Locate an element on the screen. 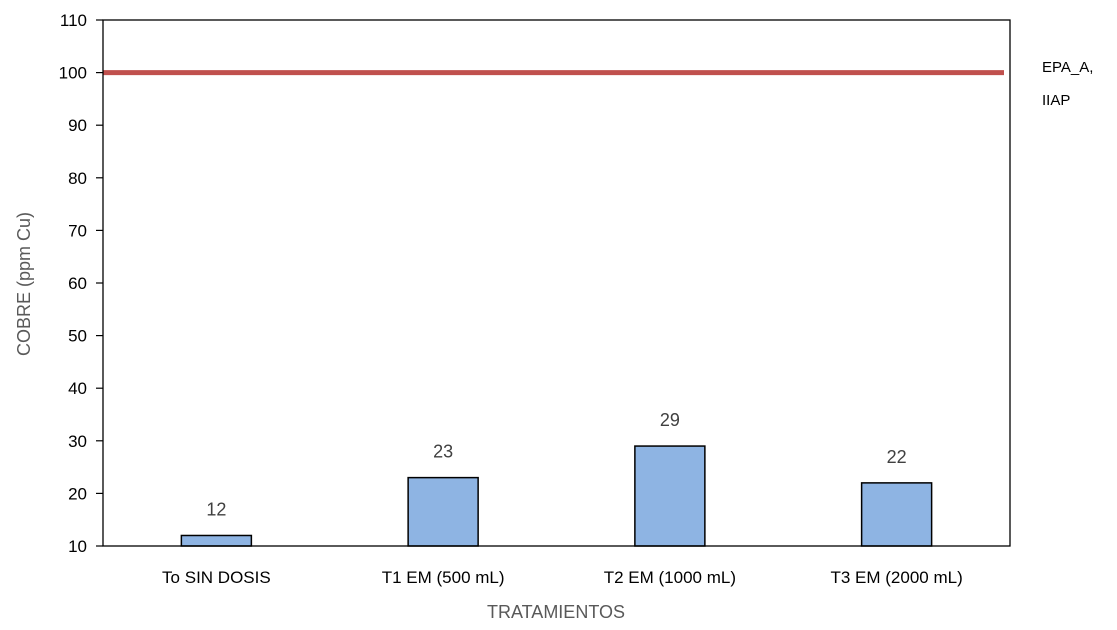  y-tick-label: 50 is located at coordinates (77, 336).